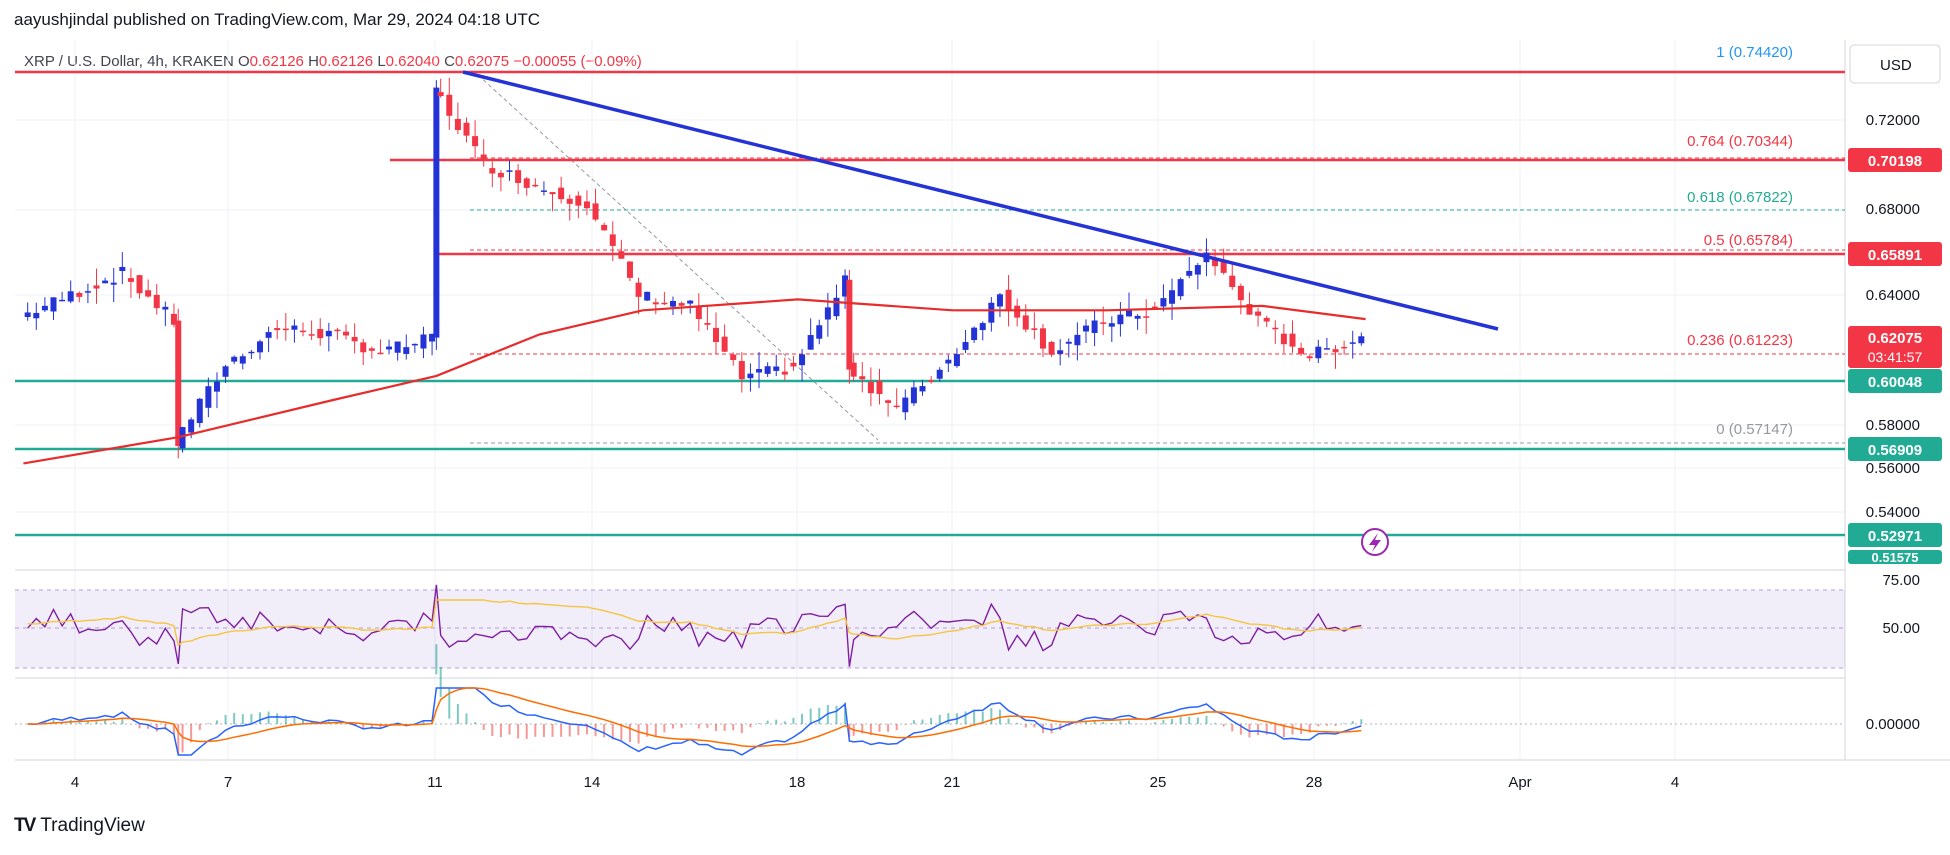 This screenshot has width=1950, height=855. What do you see at coordinates (1893, 209) in the screenshot?
I see `price-tick: 0.68000` at bounding box center [1893, 209].